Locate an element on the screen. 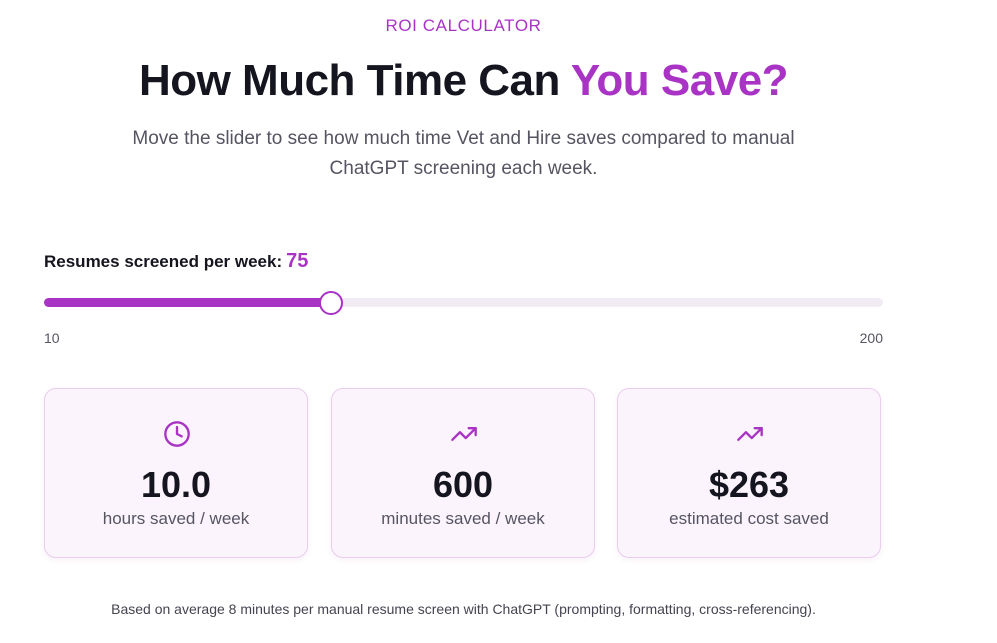  eyebrow: ROI CALCULATOR is located at coordinates (463, 25).